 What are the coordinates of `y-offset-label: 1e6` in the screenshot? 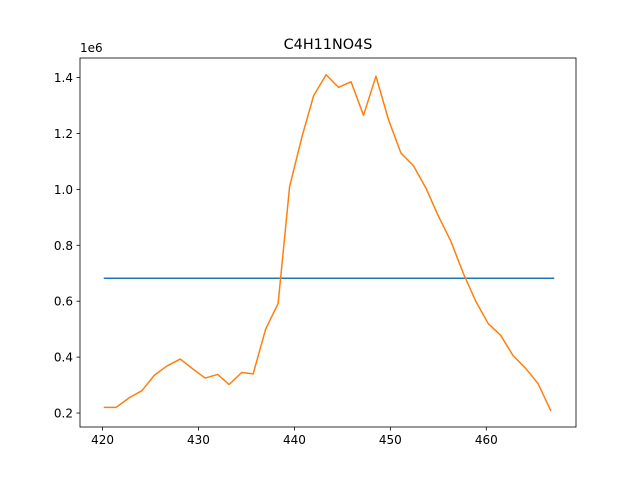 It's located at (91, 48).